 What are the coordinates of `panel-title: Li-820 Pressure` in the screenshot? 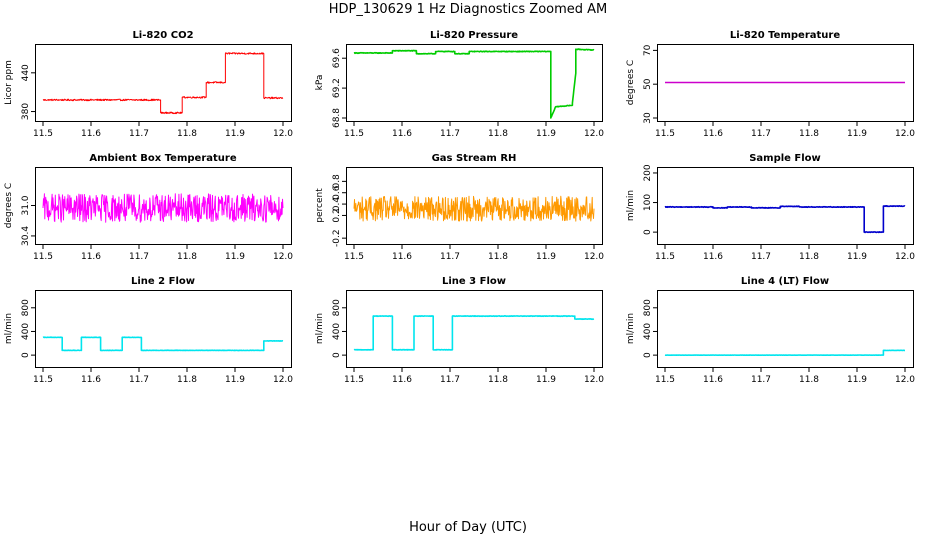 It's located at (474, 35).